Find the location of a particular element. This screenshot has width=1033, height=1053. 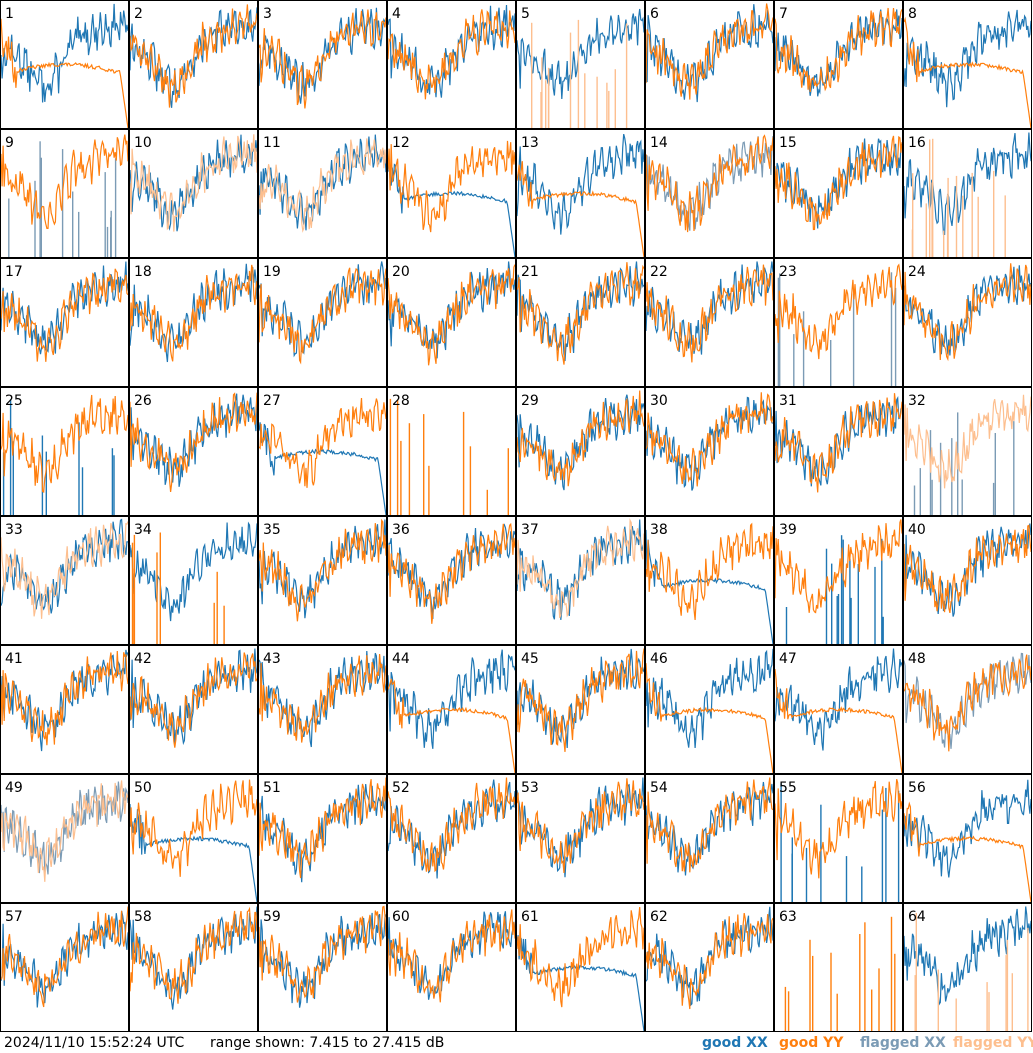

panel-31: 31 is located at coordinates (838, 451).